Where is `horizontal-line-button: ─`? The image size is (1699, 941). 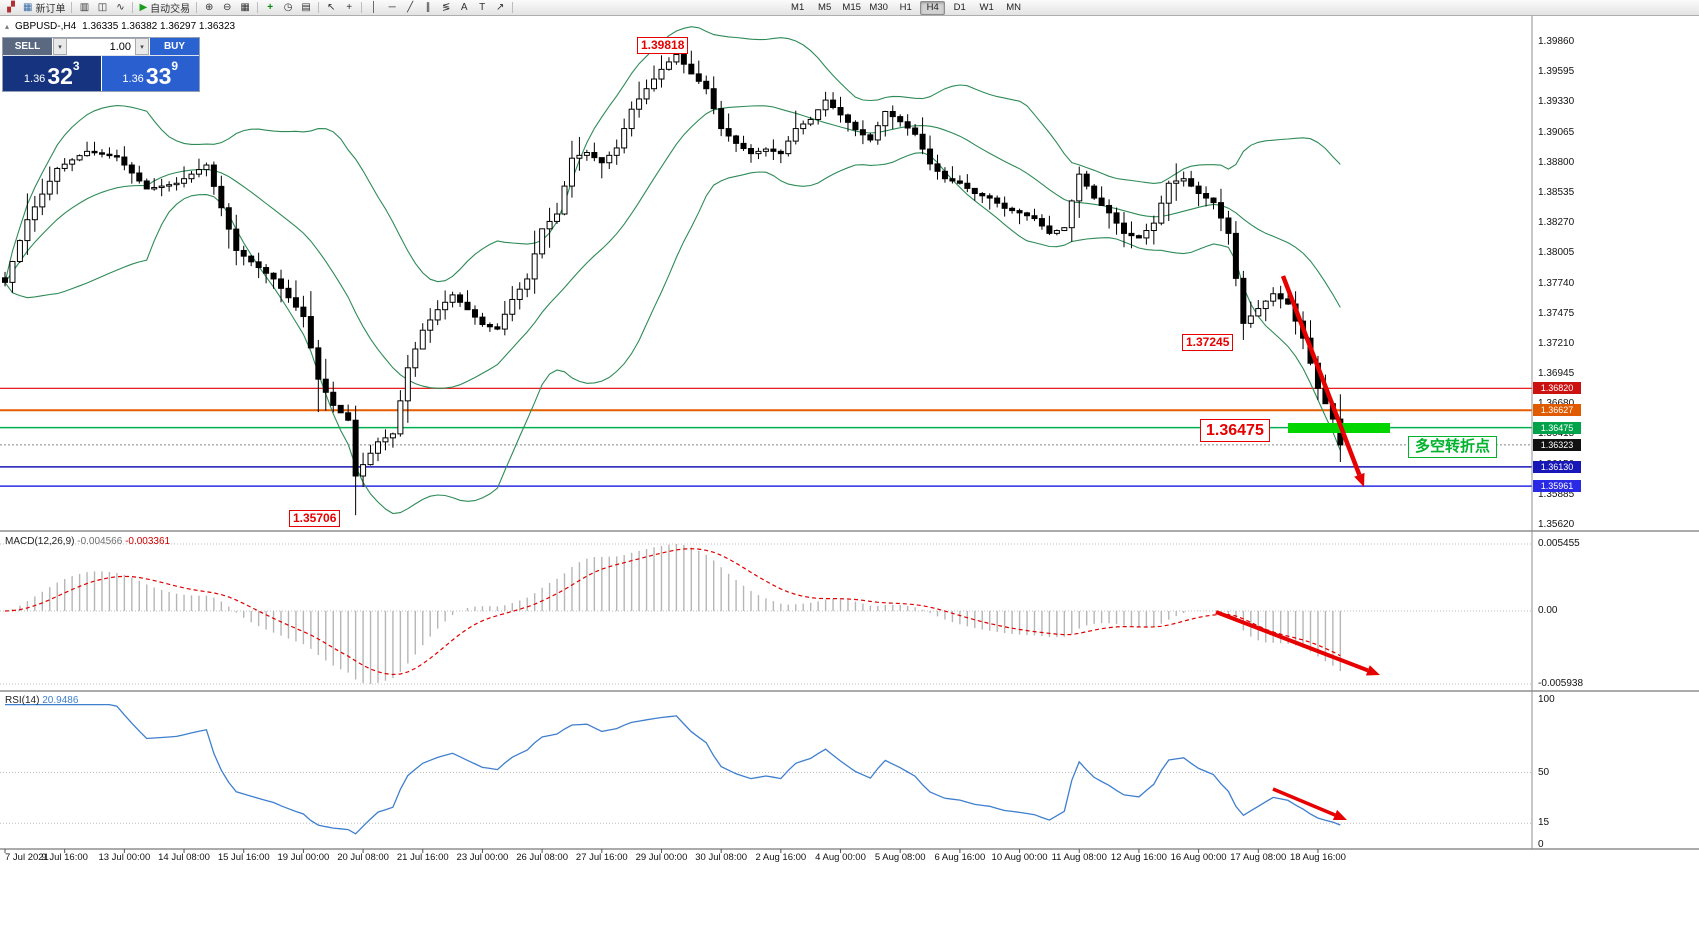
horizontal-line-button: ─ is located at coordinates (392, 8).